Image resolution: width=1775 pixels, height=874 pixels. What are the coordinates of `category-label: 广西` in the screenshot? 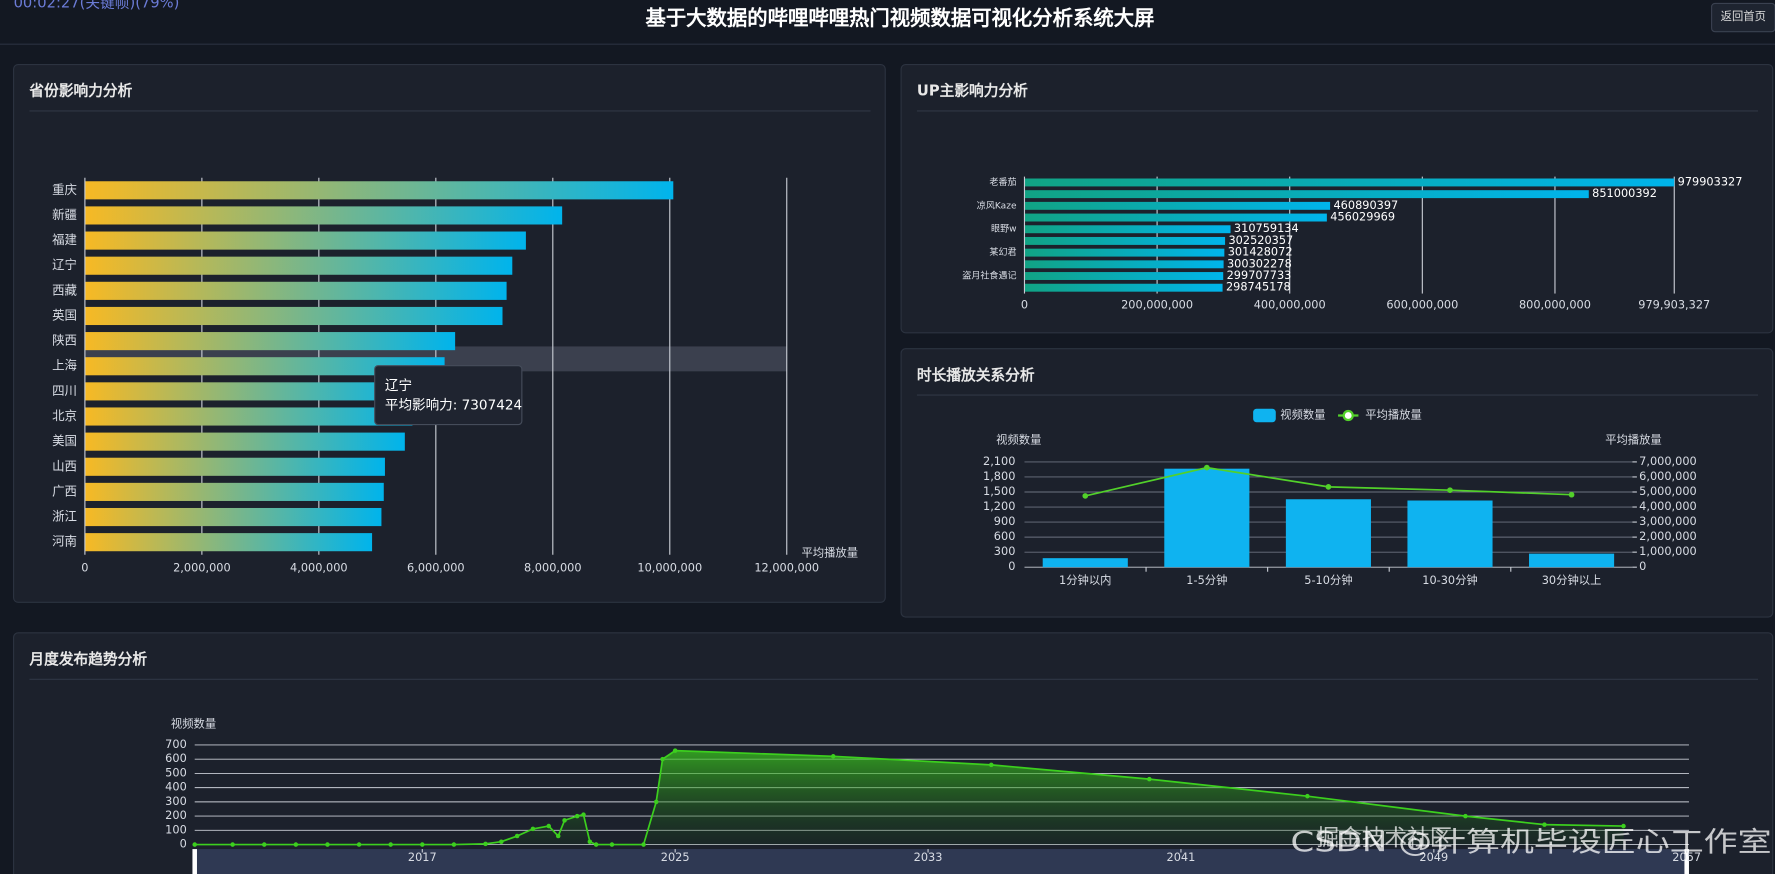 It's located at (64, 490).